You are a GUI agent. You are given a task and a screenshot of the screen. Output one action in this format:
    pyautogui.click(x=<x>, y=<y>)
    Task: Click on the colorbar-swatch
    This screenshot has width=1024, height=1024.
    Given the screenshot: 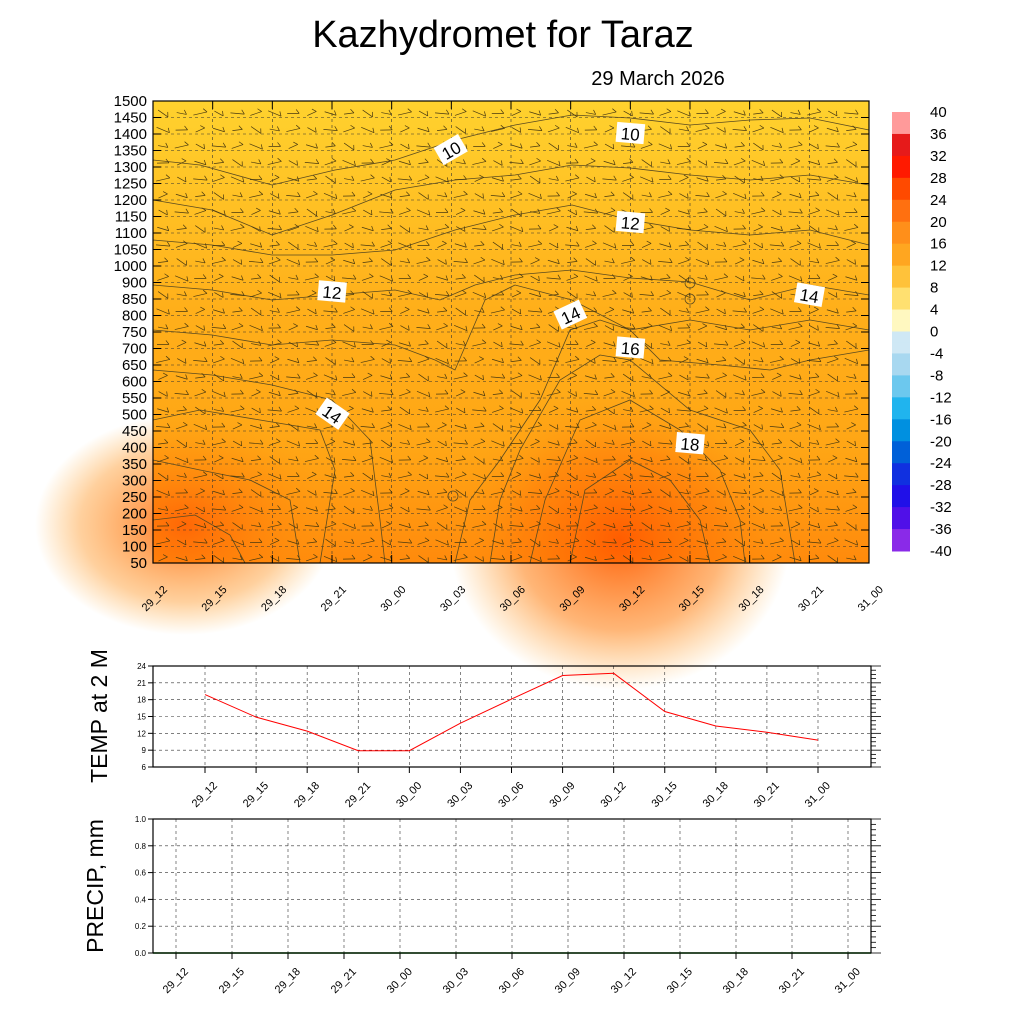 What is the action you would take?
    pyautogui.click(x=901, y=183)
    